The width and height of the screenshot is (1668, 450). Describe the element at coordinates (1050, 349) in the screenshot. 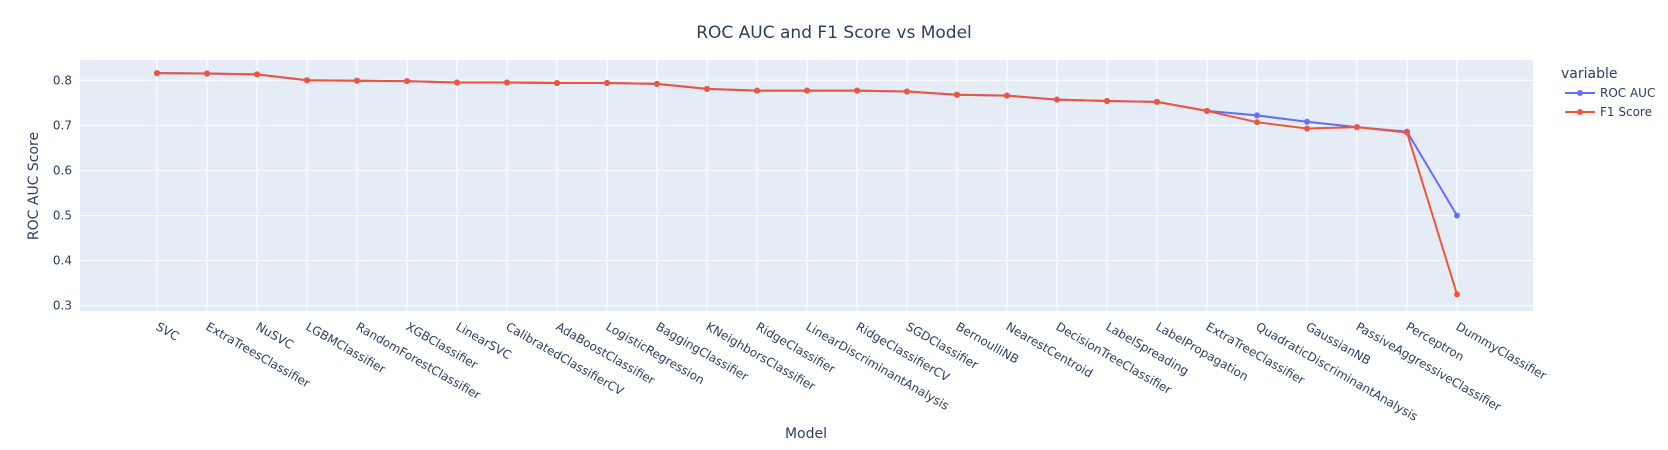

I see `x-tick-label: NearestCentroid` at that location.